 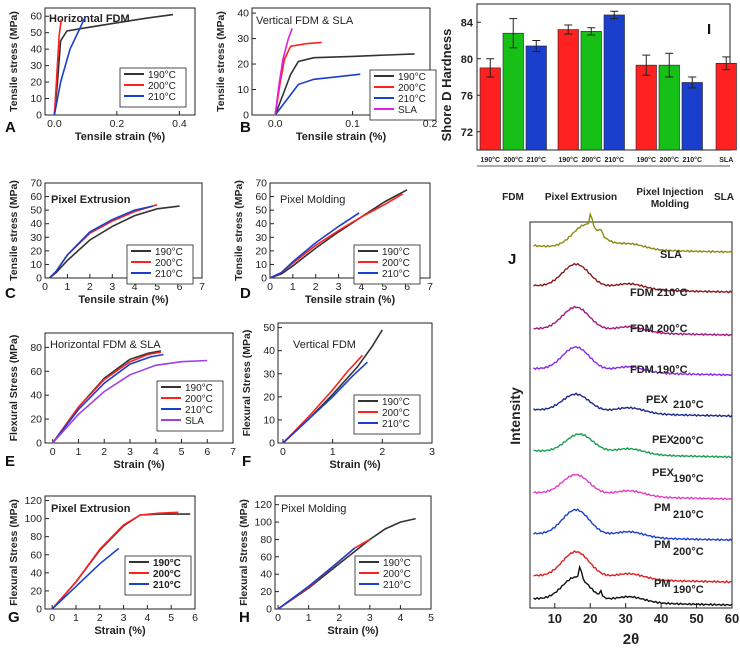 I want to click on group-label: SLA, so click(x=724, y=197).